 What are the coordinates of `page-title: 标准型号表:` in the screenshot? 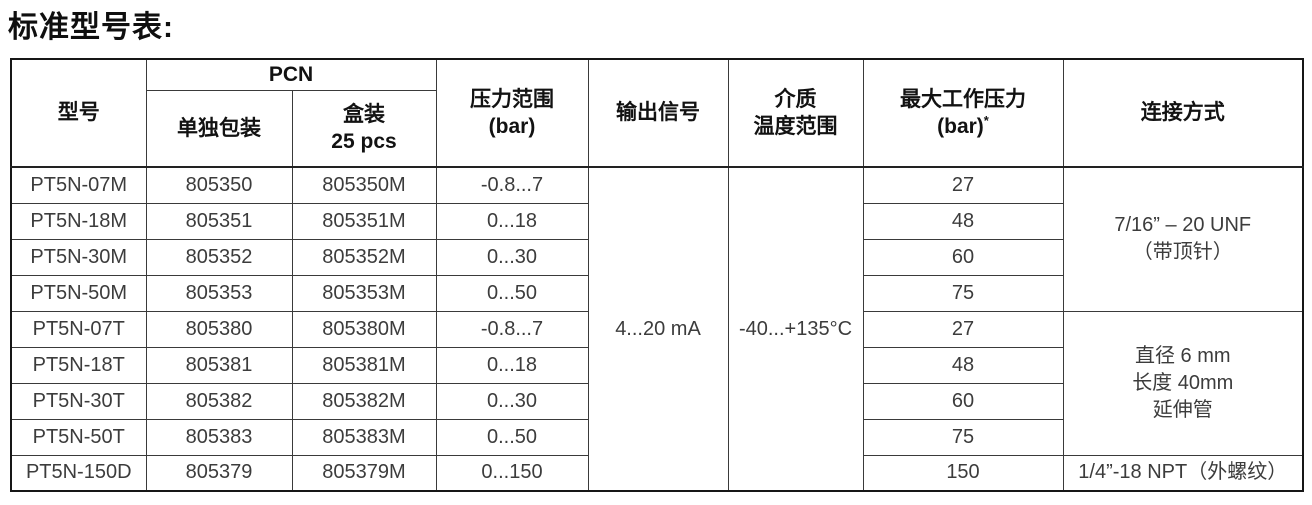 It's located at (91, 27).